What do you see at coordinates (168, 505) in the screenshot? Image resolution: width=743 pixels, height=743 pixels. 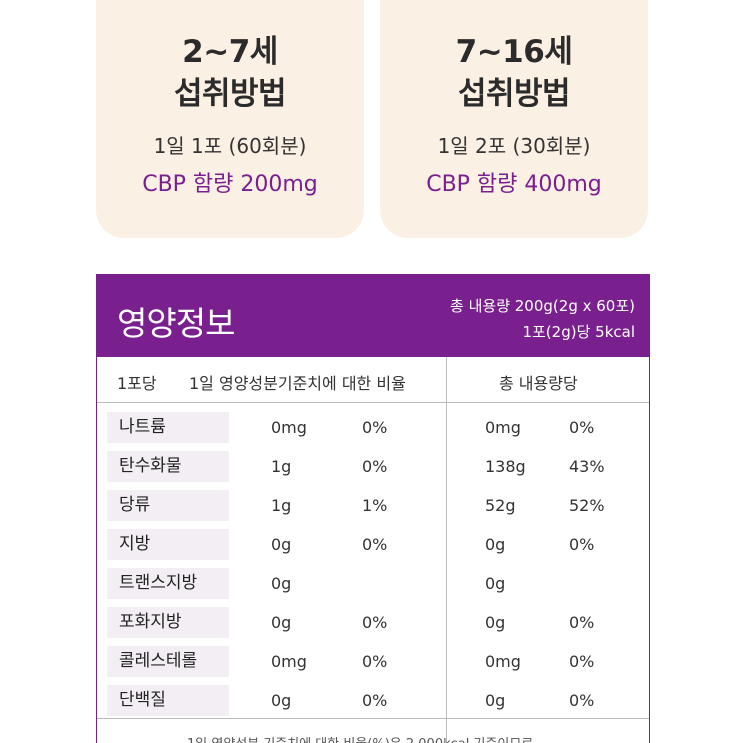 I see `nutrient-name: 당류` at bounding box center [168, 505].